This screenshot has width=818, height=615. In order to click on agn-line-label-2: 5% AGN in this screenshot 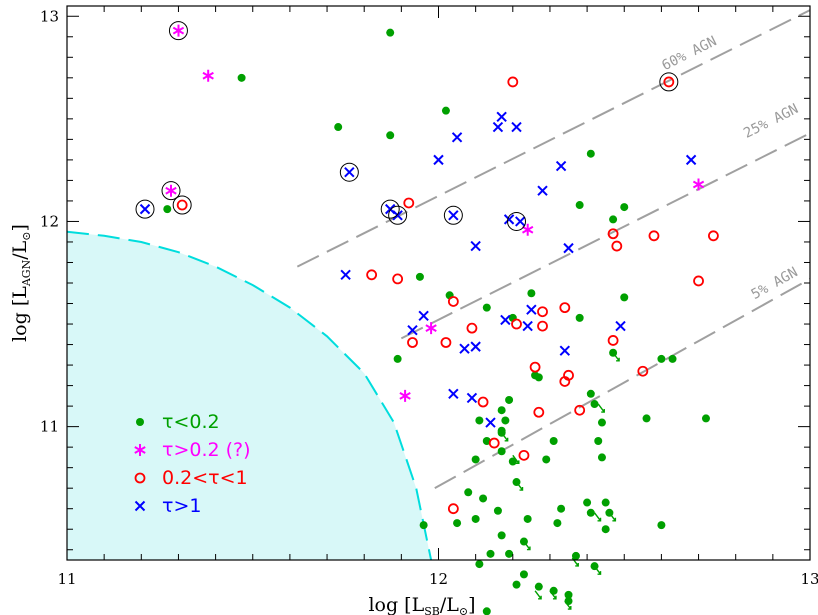, I will do `click(775, 283)`.